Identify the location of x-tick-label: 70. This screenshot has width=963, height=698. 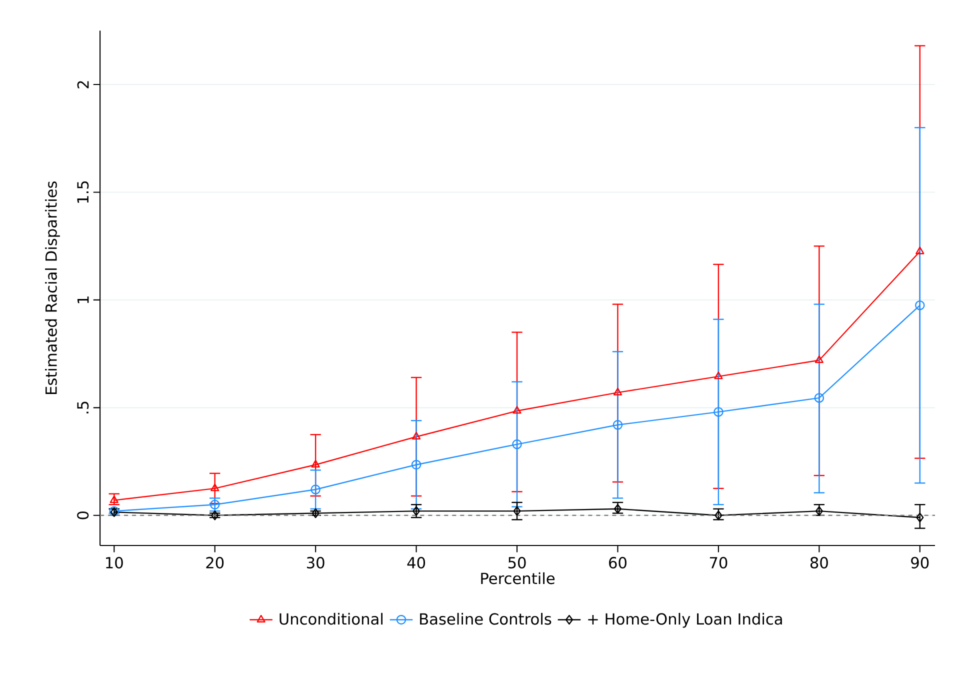
(719, 563).